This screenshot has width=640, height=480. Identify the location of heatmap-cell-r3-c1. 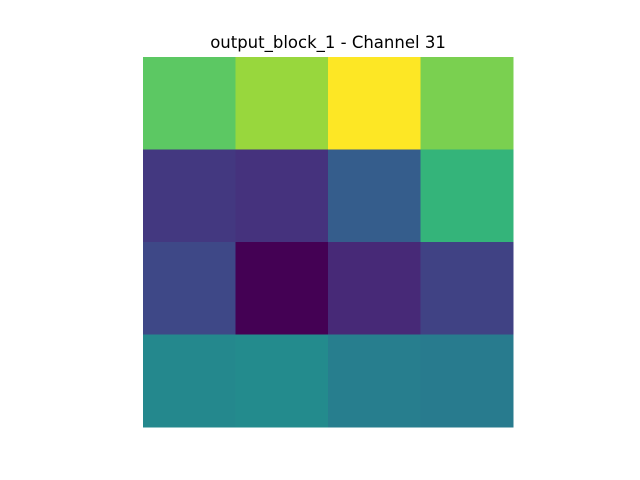
(282, 381).